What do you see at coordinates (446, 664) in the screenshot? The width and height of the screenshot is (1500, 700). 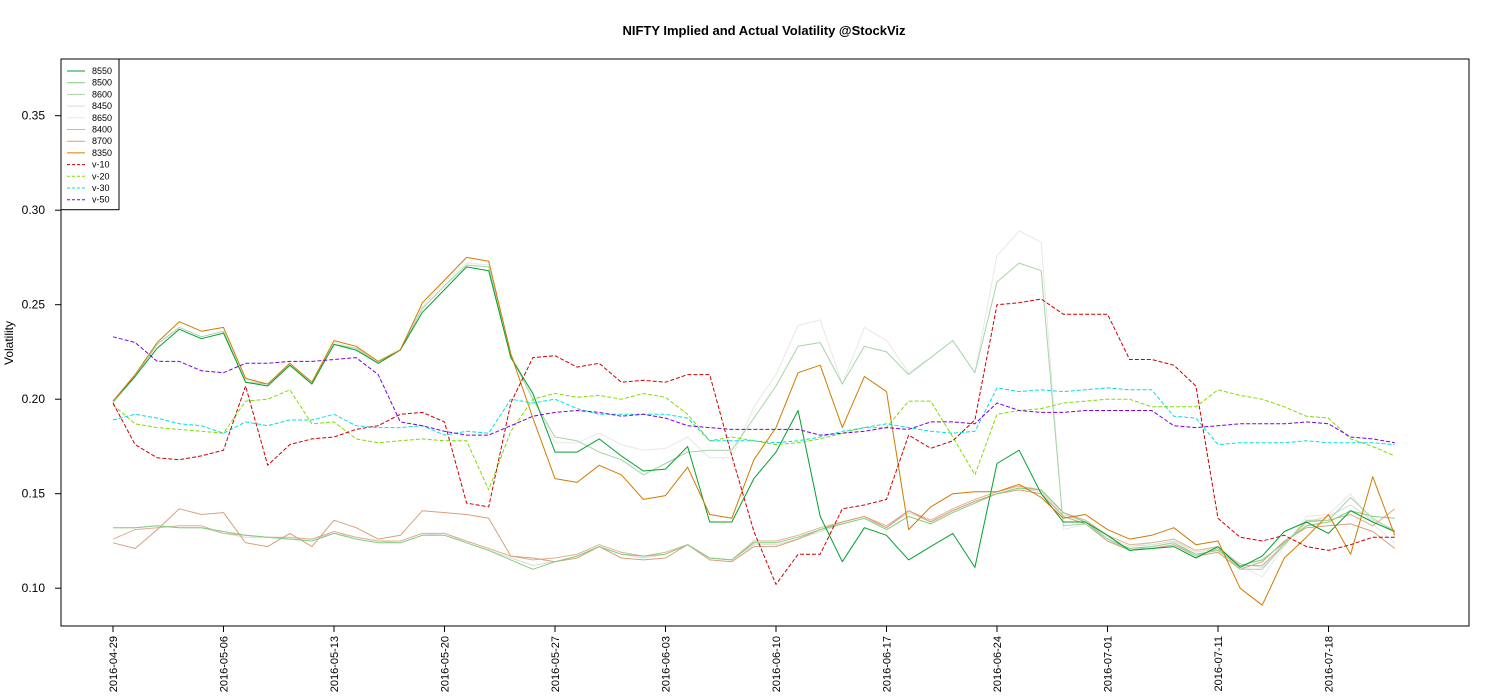 I see `x-tick-label: 2016-05-20` at bounding box center [446, 664].